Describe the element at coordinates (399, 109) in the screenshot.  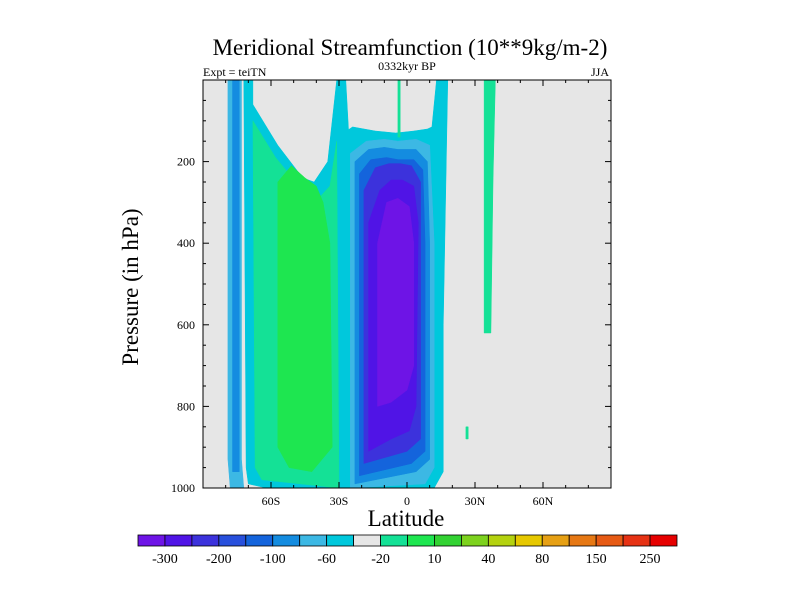
I see `contour-tropical-streak` at that location.